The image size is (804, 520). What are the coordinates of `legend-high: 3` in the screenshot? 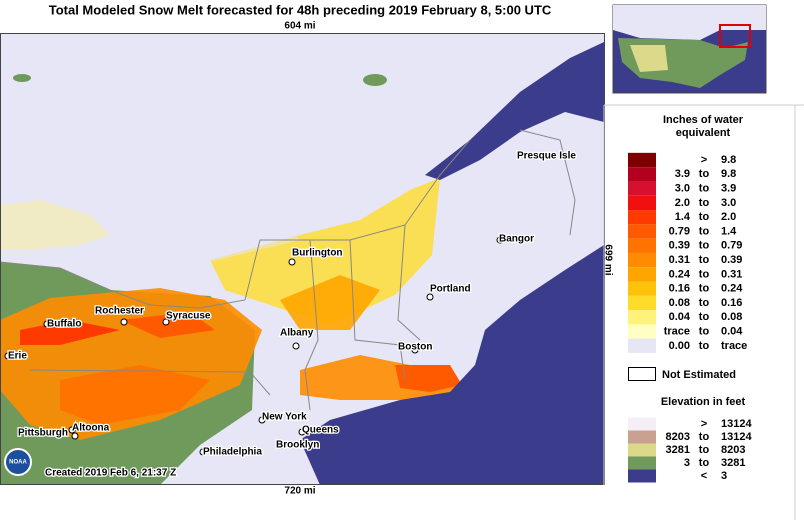 It's located at (724, 476).